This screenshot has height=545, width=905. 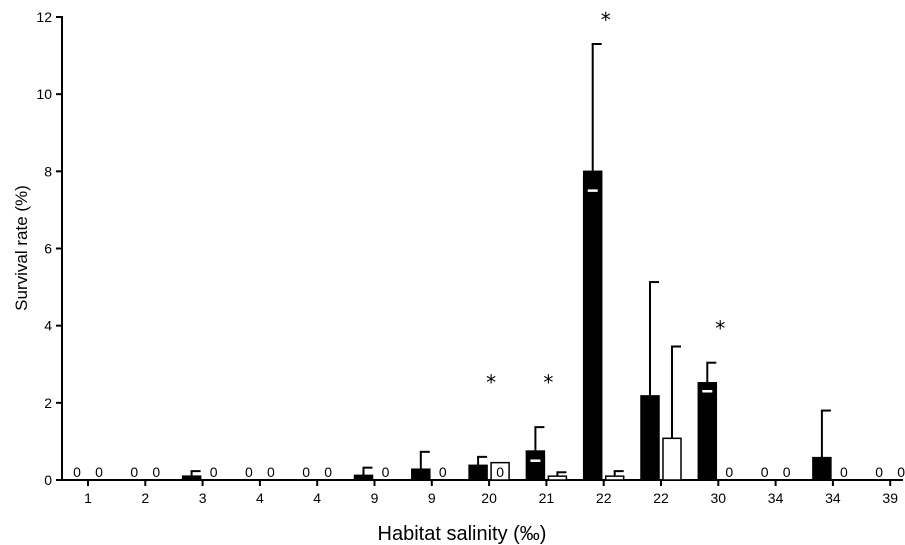 I want to click on x-tick-label: 2, so click(x=145, y=498).